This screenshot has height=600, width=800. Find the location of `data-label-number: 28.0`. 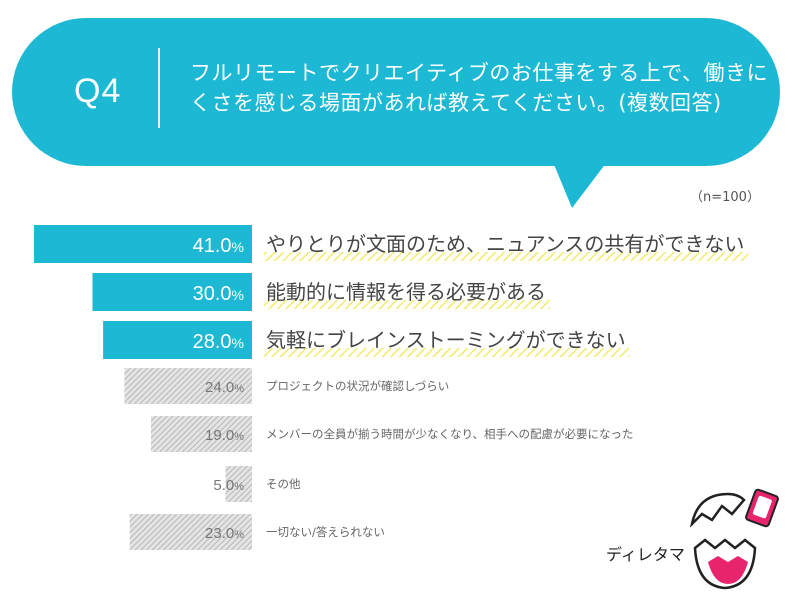

data-label-number: 28.0 is located at coordinates (212, 342).